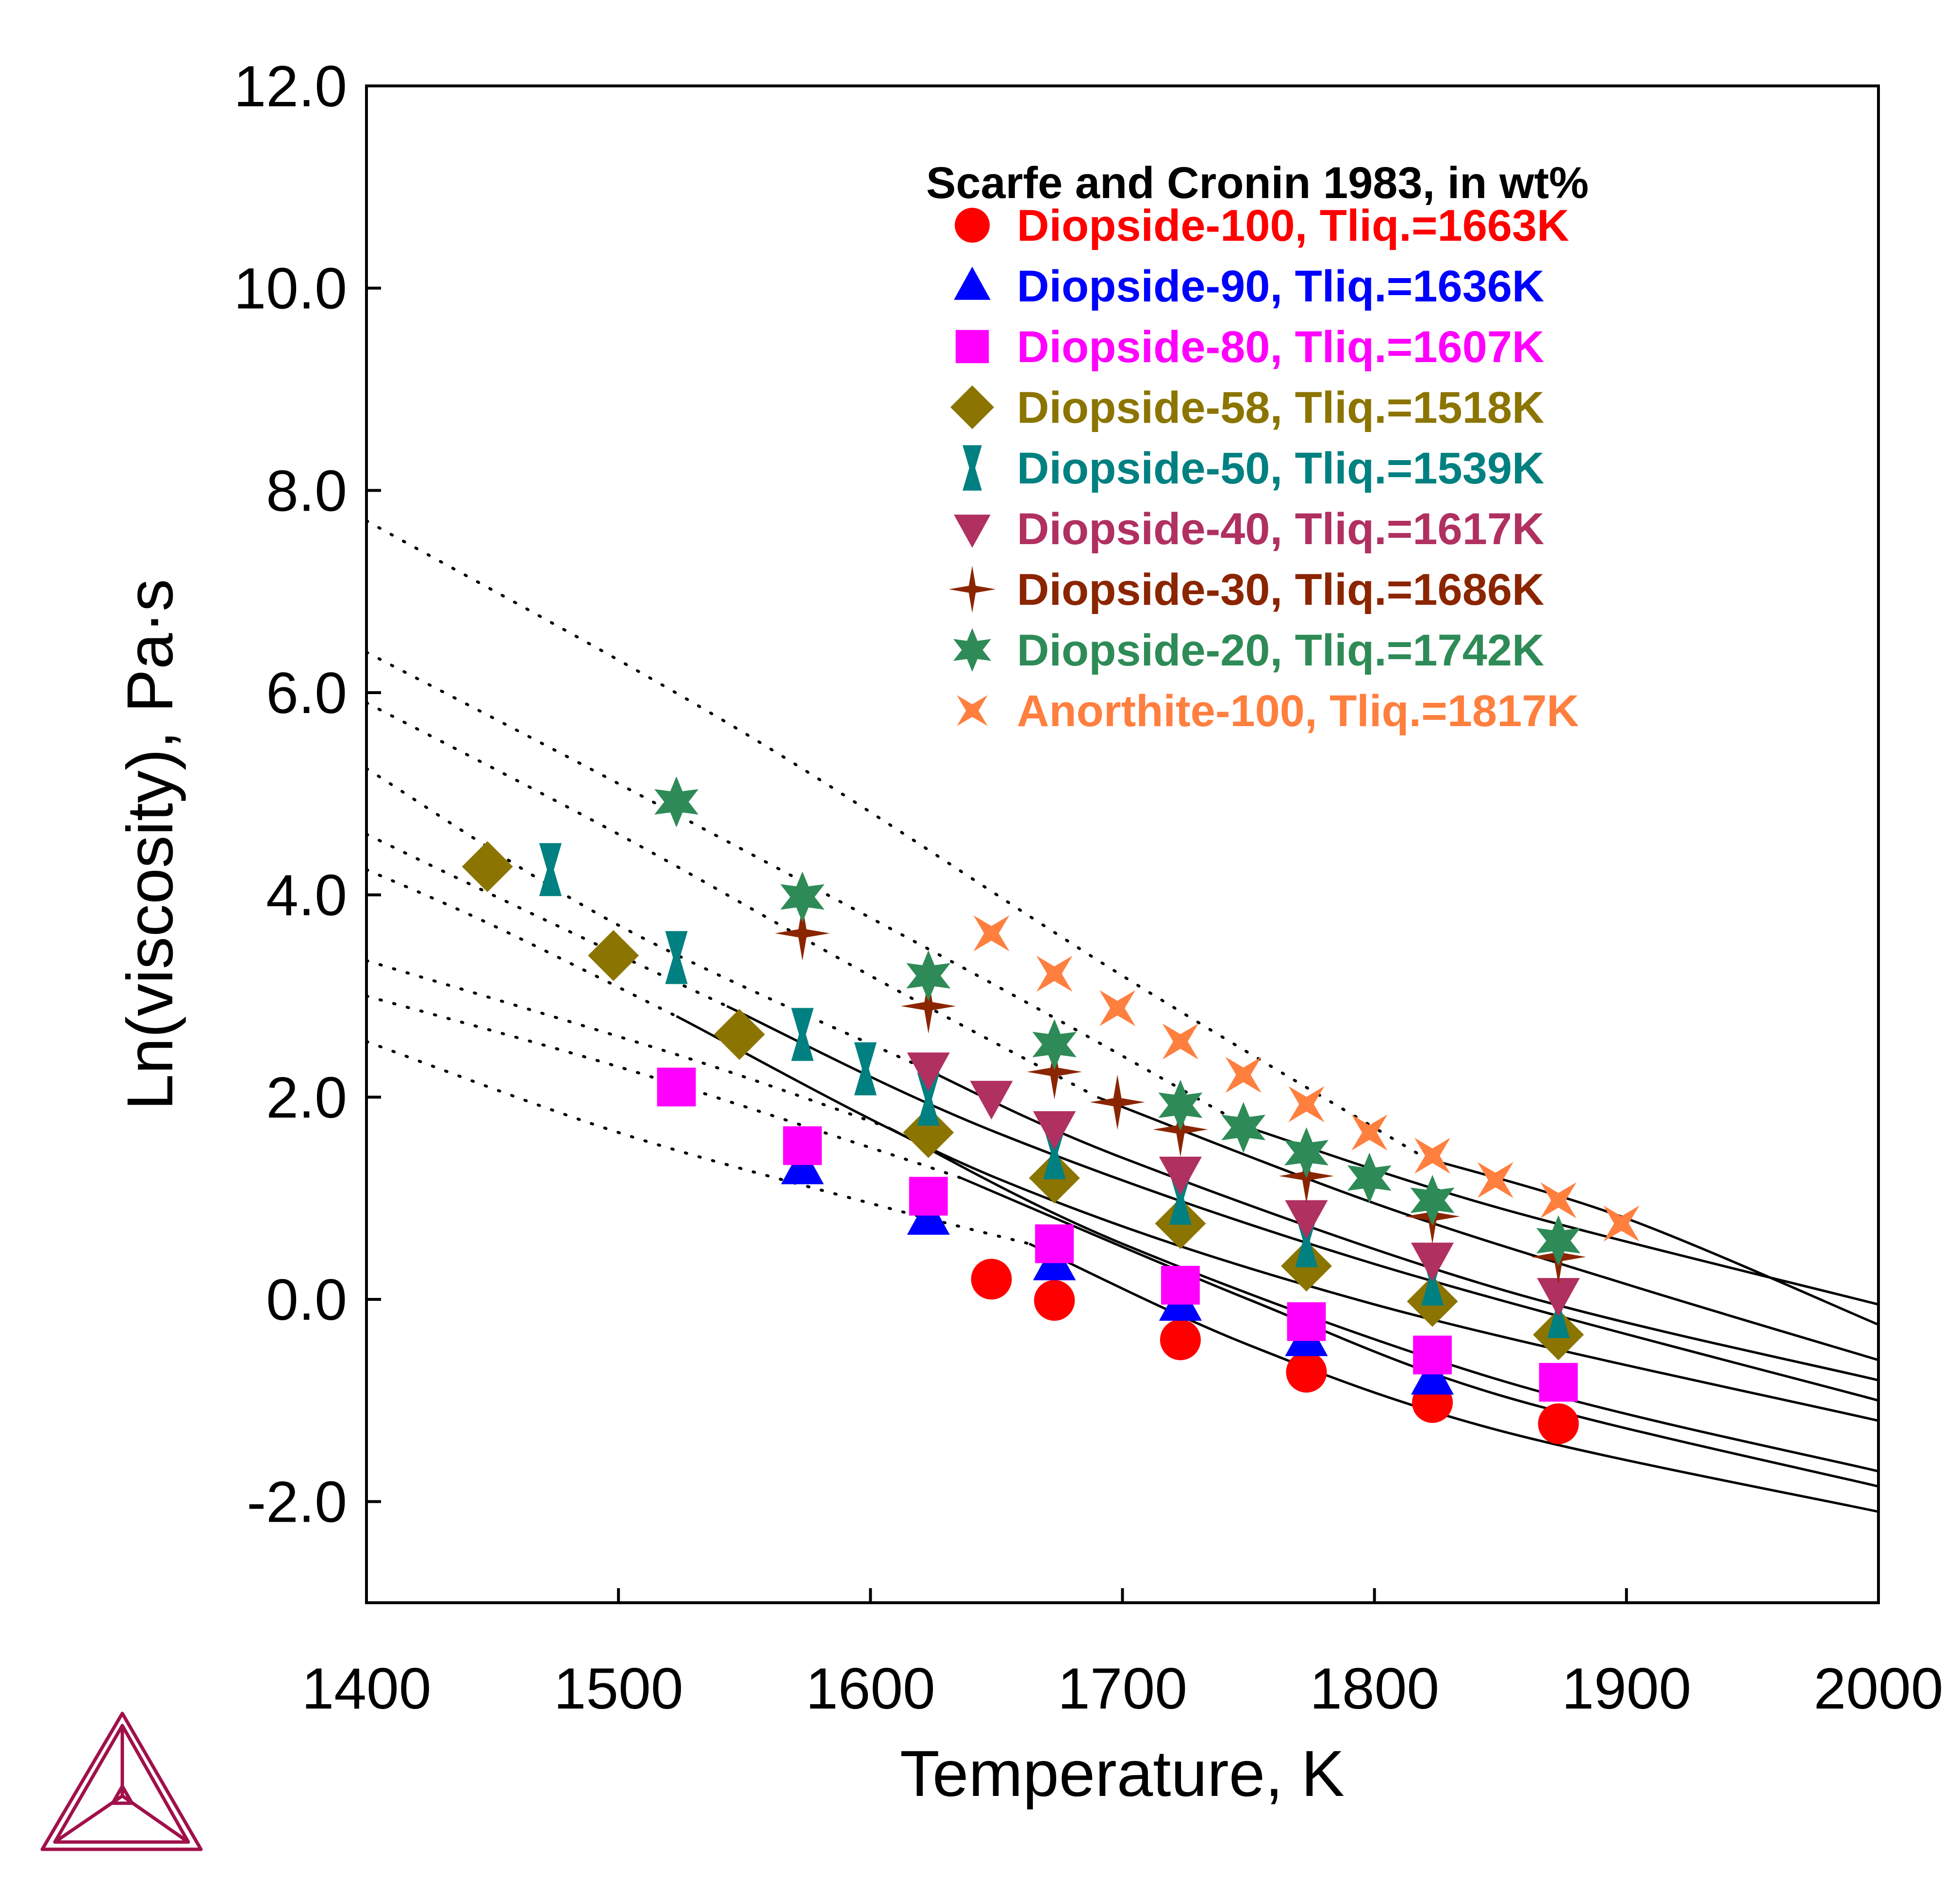 This screenshot has width=1960, height=1893. What do you see at coordinates (1374, 1688) in the screenshot?
I see `x-tick-label: 1800` at bounding box center [1374, 1688].